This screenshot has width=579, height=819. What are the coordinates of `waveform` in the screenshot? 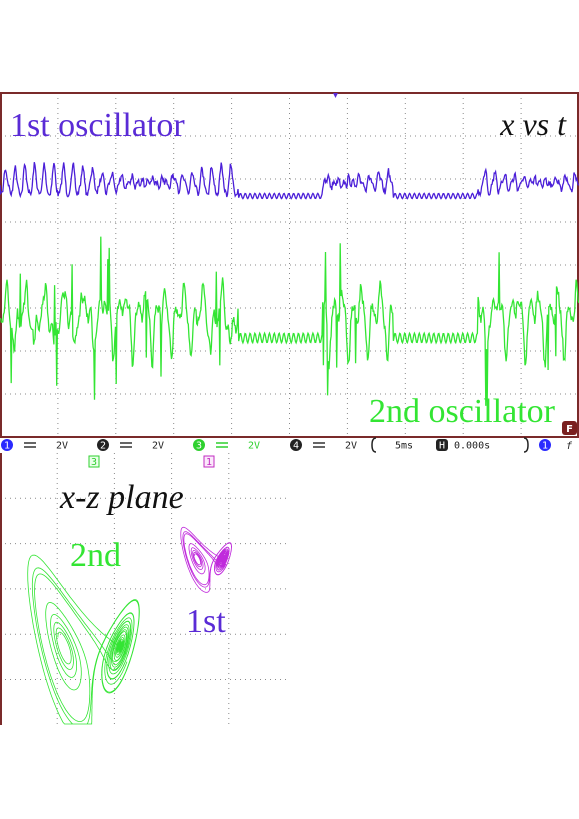 It's located at (289, 181).